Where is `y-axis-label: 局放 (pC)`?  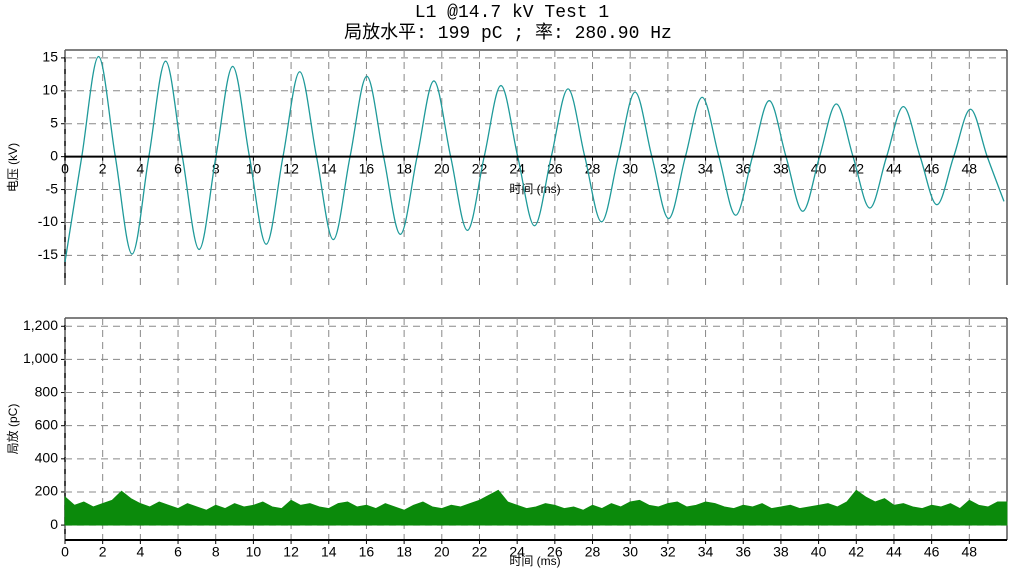
y-axis-label: 局放 (pC) is located at coordinates (12, 429).